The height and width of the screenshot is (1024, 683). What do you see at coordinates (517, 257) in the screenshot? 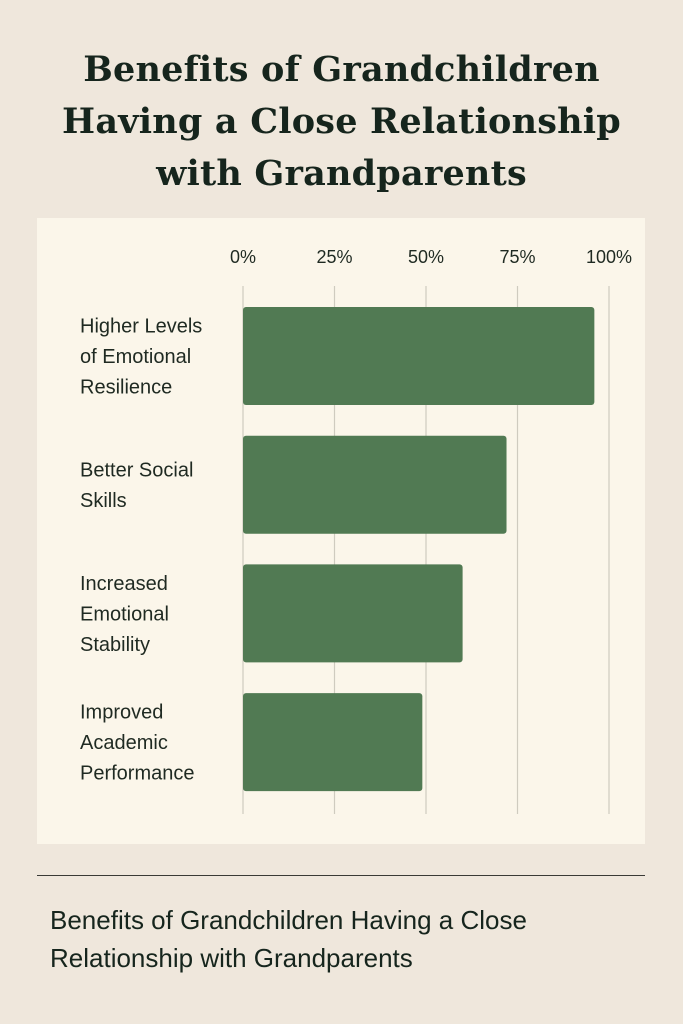
I see `x-tick-label: 75%` at bounding box center [517, 257].